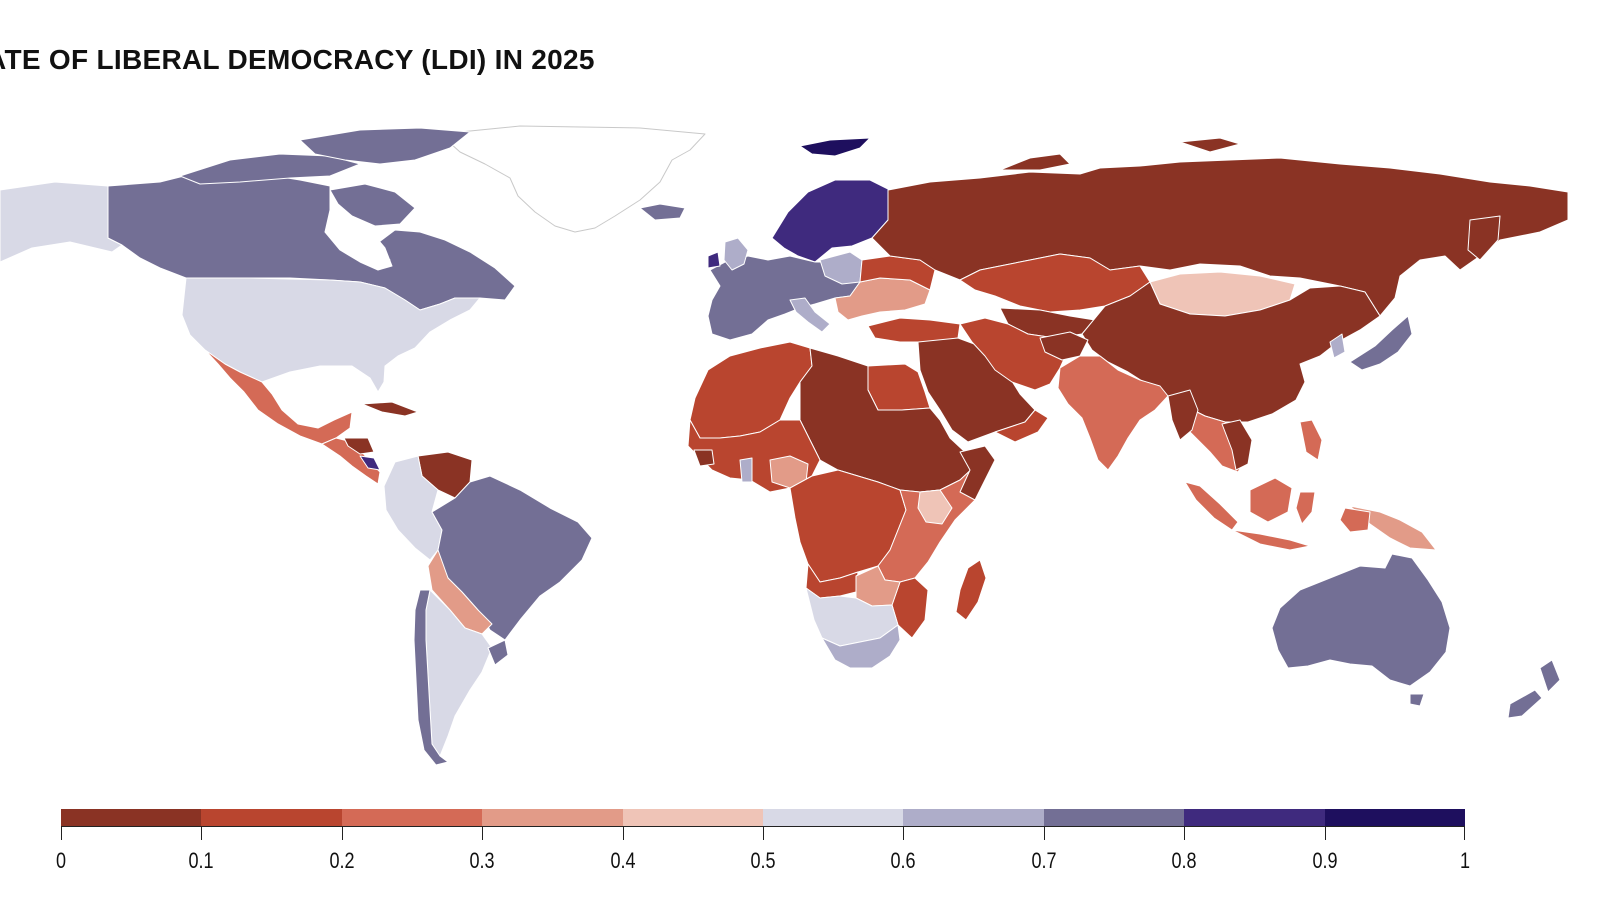 This screenshot has height=900, width=1600. Describe the element at coordinates (662, 212) in the screenshot. I see `region-iceland` at that location.